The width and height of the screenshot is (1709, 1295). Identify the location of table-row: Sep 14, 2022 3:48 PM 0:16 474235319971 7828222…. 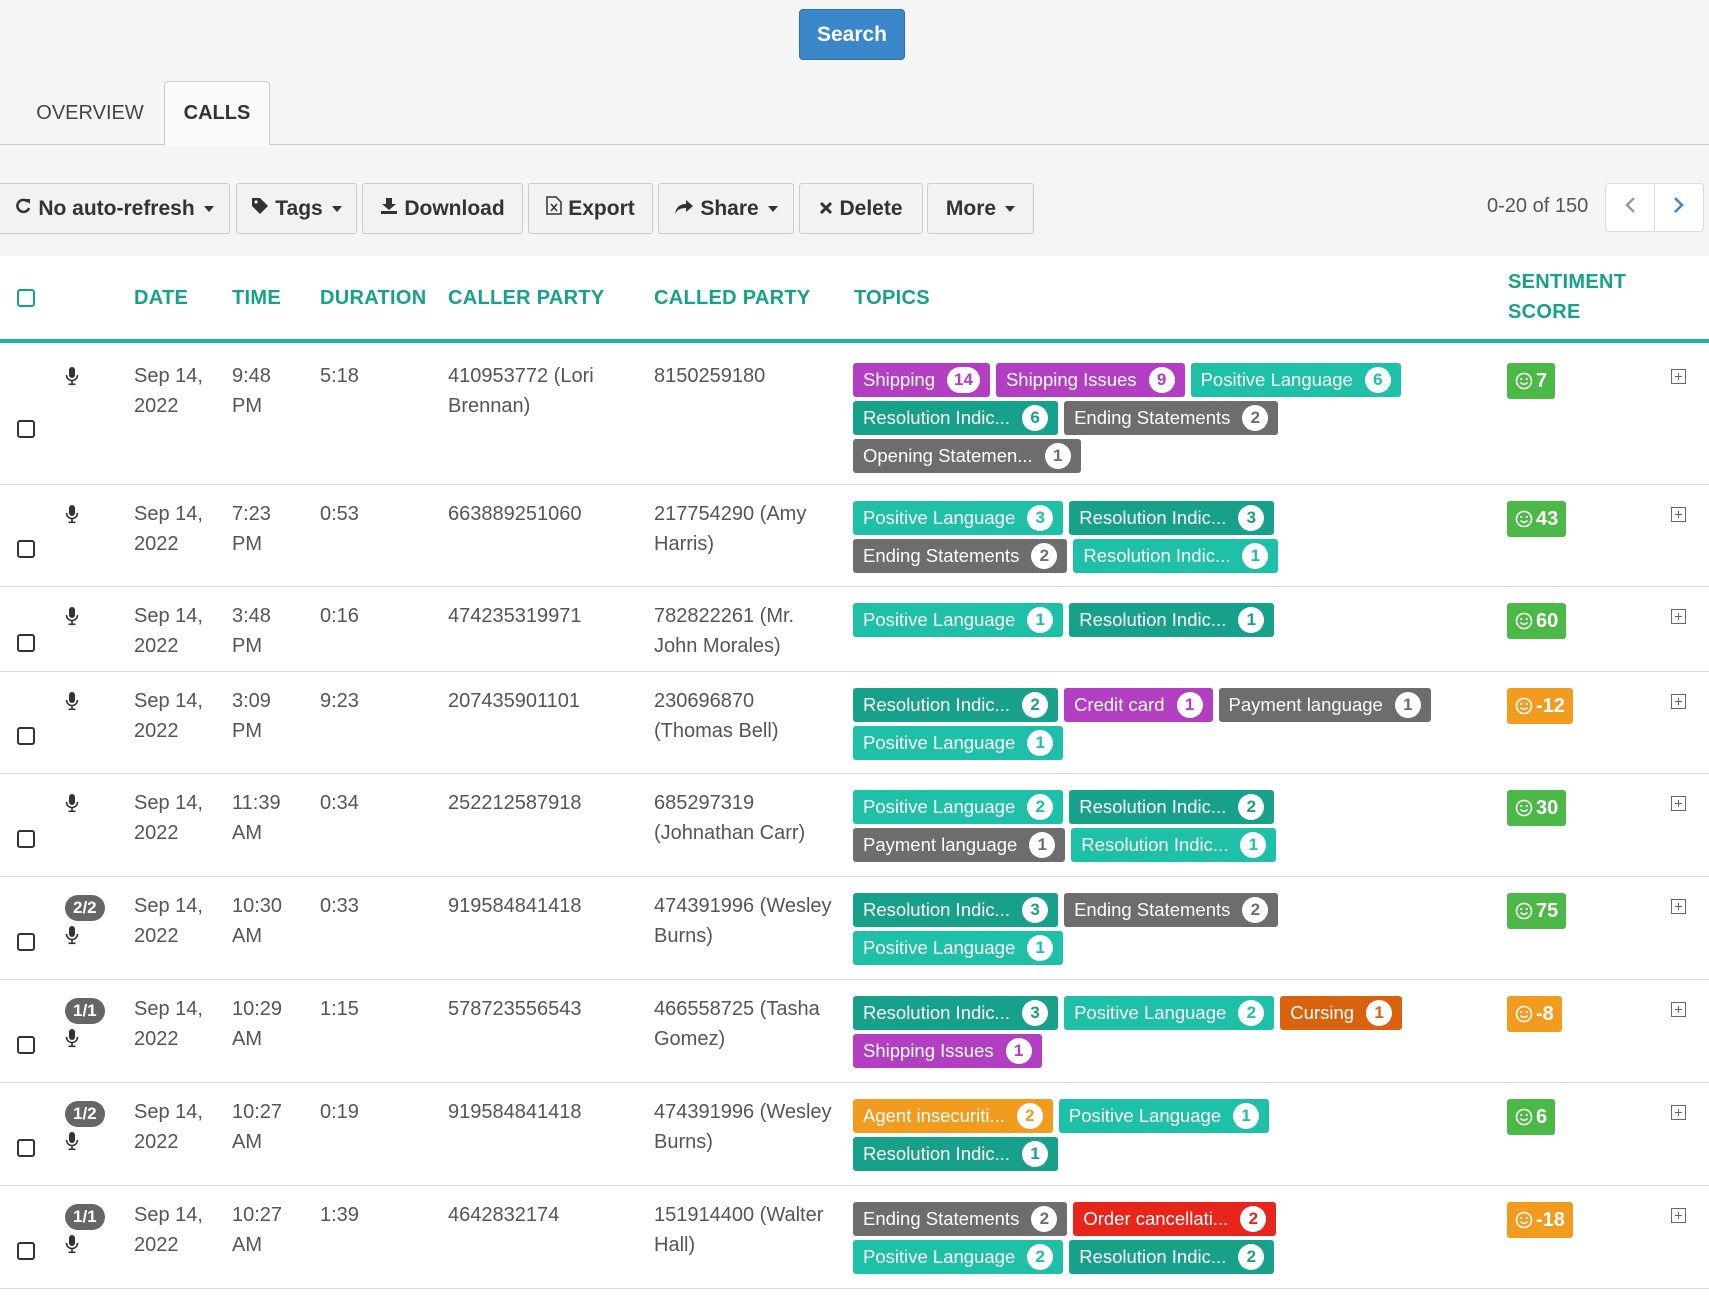
(854, 629).